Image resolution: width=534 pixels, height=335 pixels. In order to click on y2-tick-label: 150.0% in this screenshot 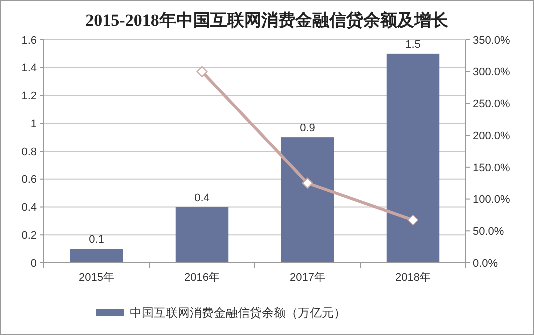, I will do `click(492, 168)`.